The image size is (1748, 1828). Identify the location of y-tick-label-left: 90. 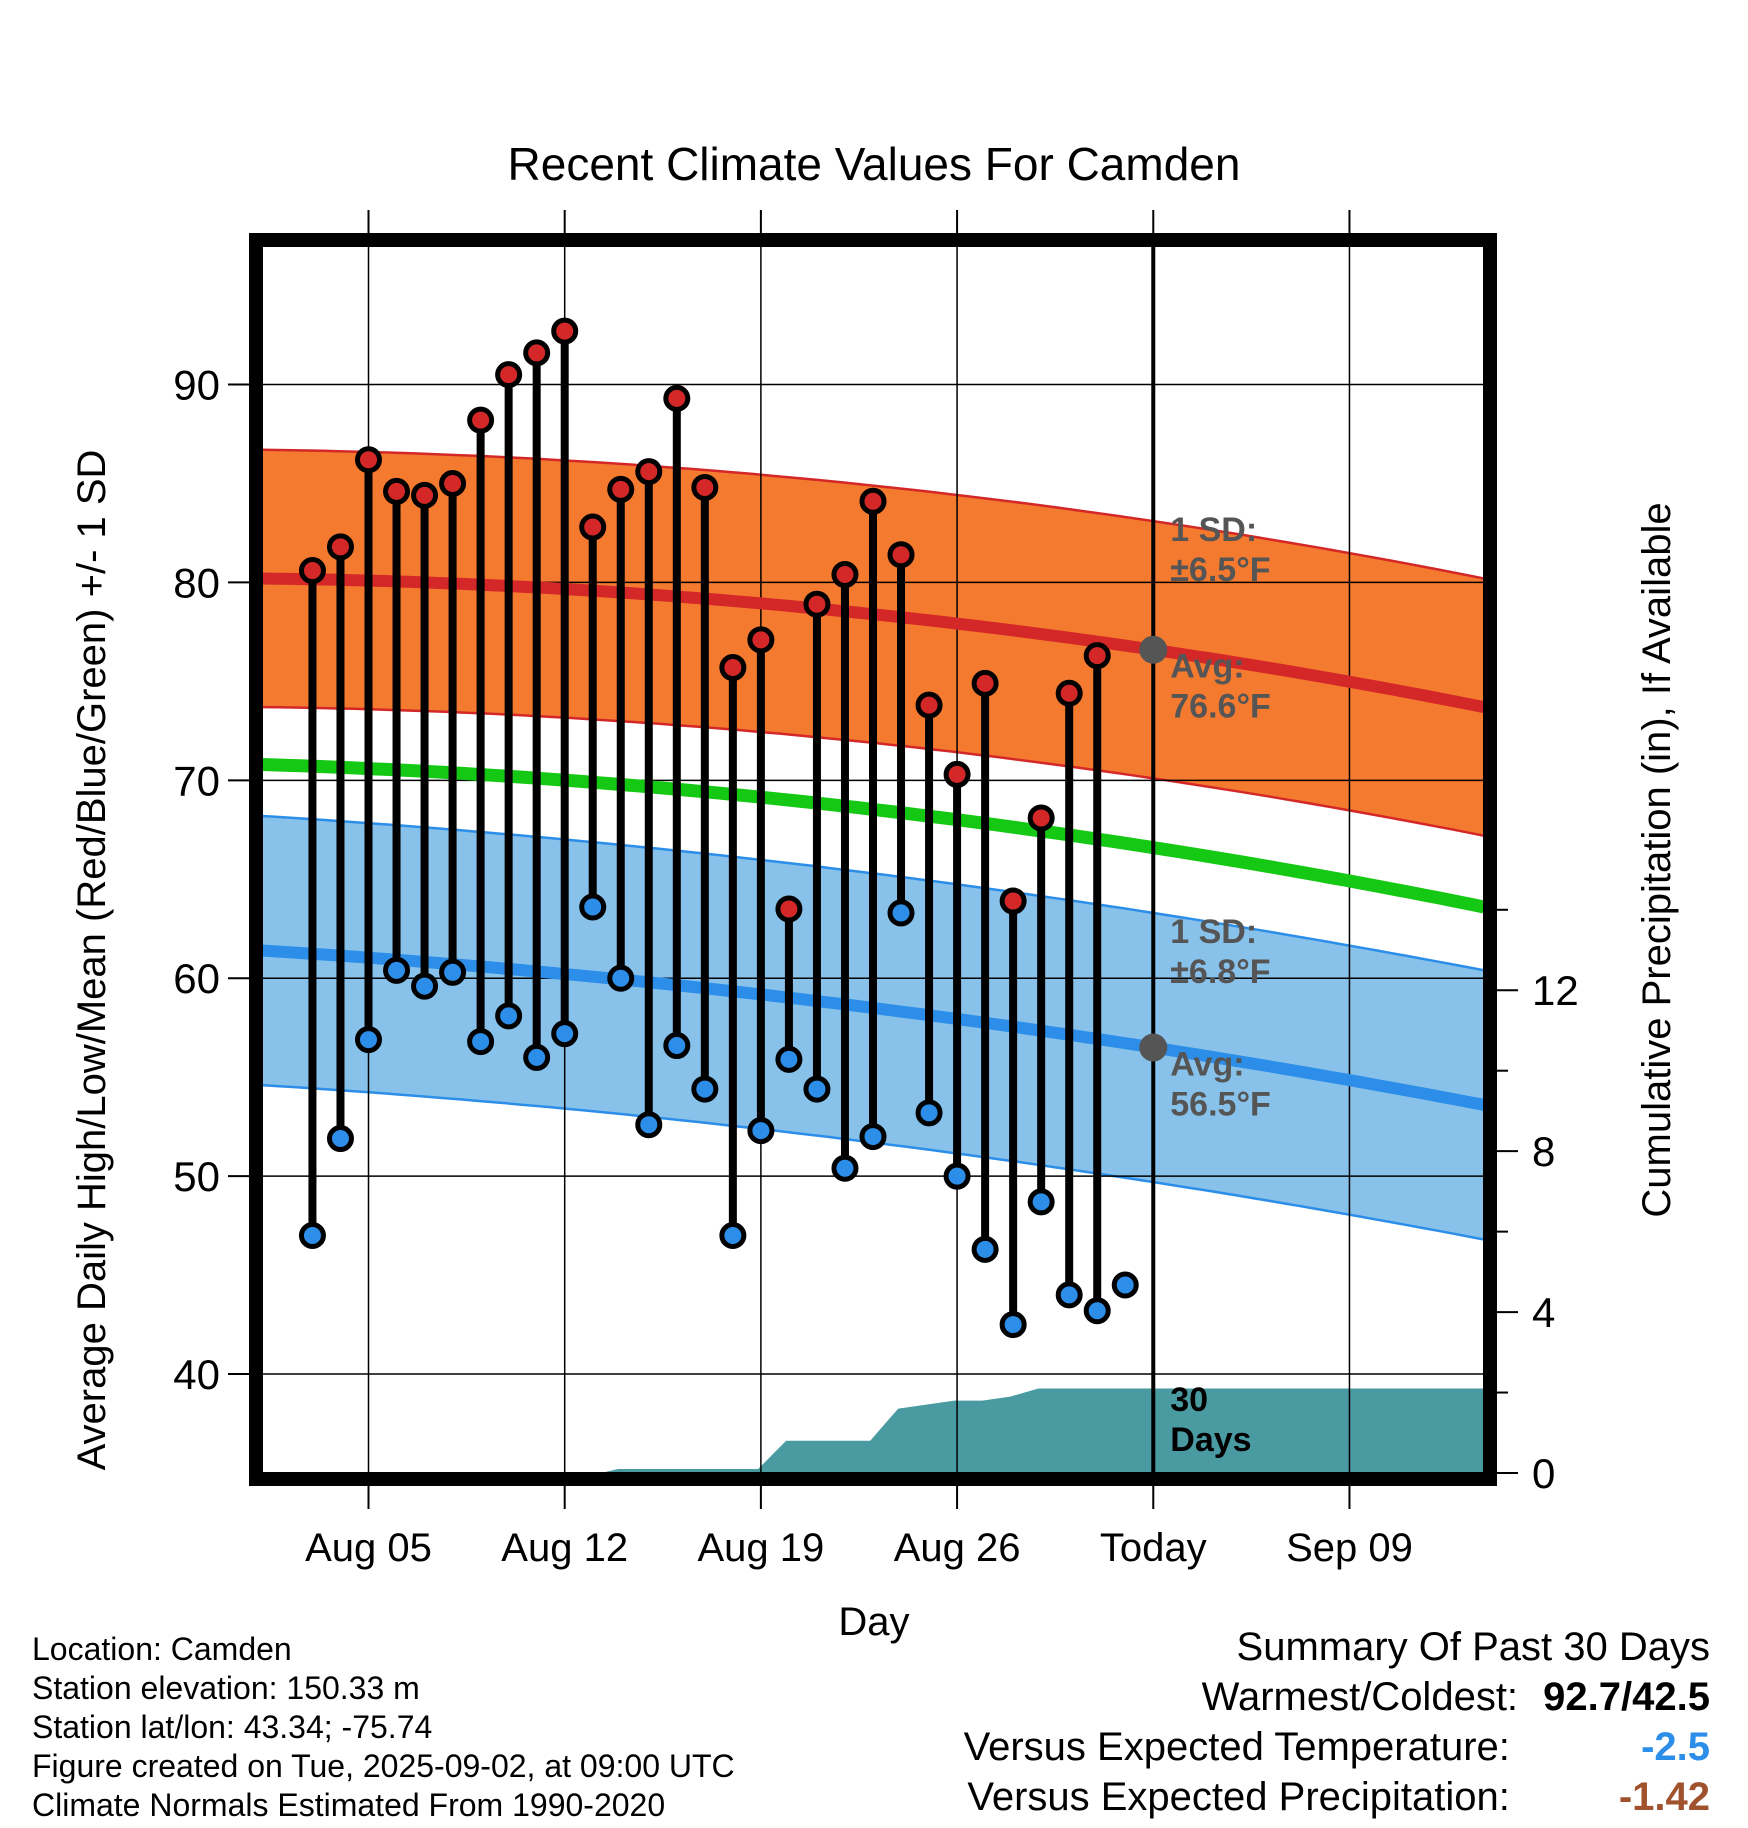
(196, 385).